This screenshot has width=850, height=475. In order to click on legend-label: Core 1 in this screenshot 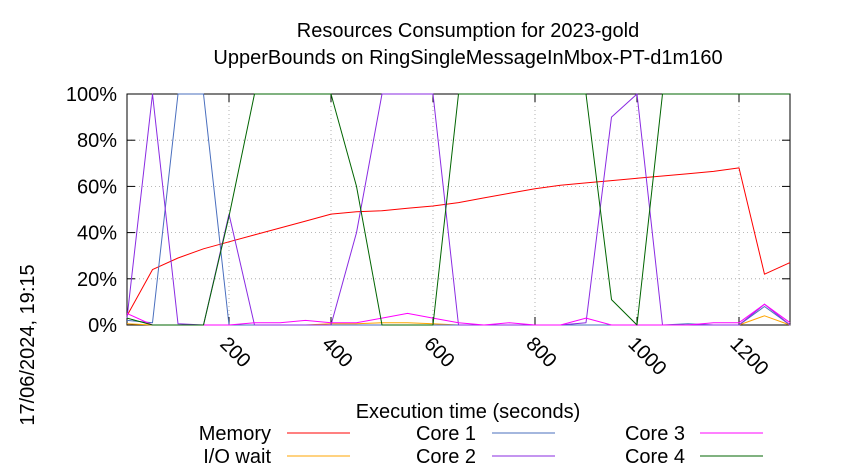, I will do `click(446, 434)`.